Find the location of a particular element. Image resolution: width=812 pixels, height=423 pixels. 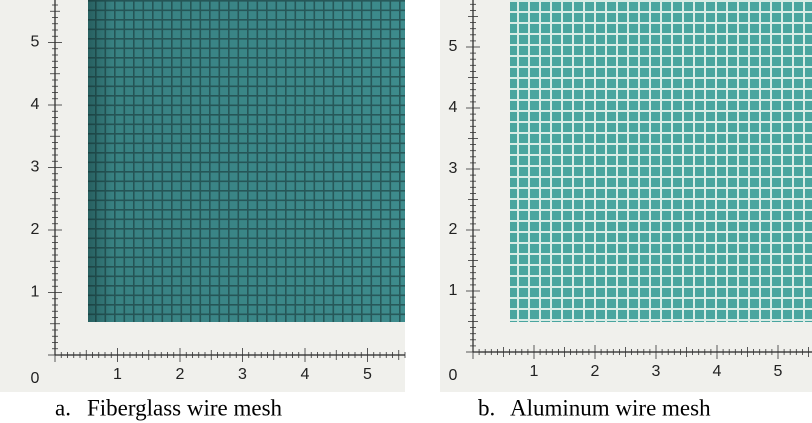

caption: Fiberglass wire mesh is located at coordinates (185, 407).